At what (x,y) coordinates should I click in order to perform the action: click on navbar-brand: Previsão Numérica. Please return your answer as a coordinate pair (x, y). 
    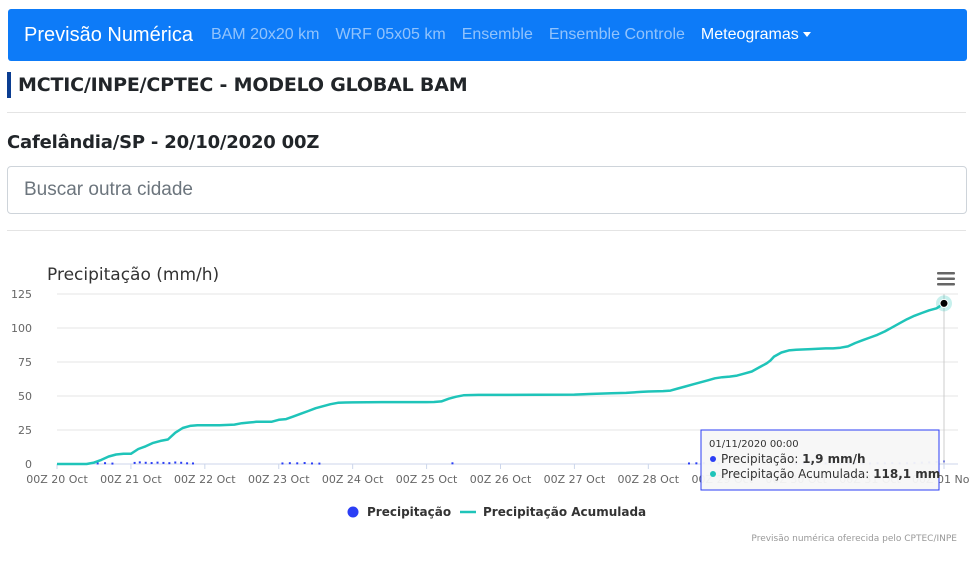
    Looking at the image, I should click on (108, 34).